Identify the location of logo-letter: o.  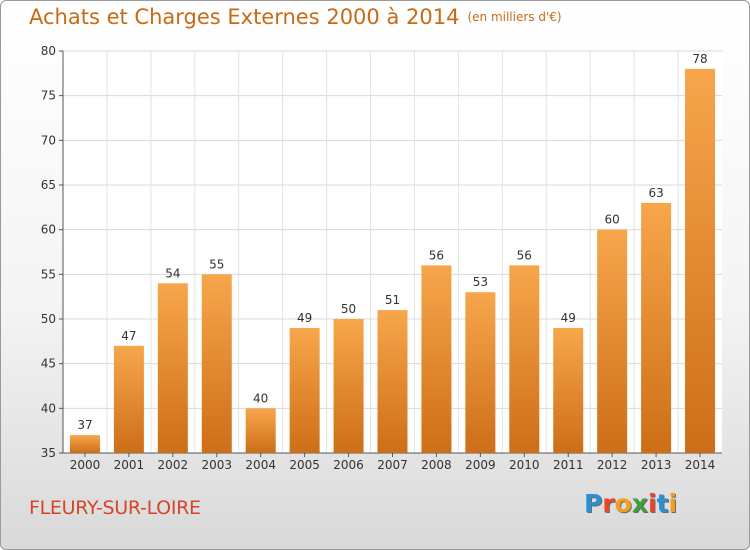
(623, 503).